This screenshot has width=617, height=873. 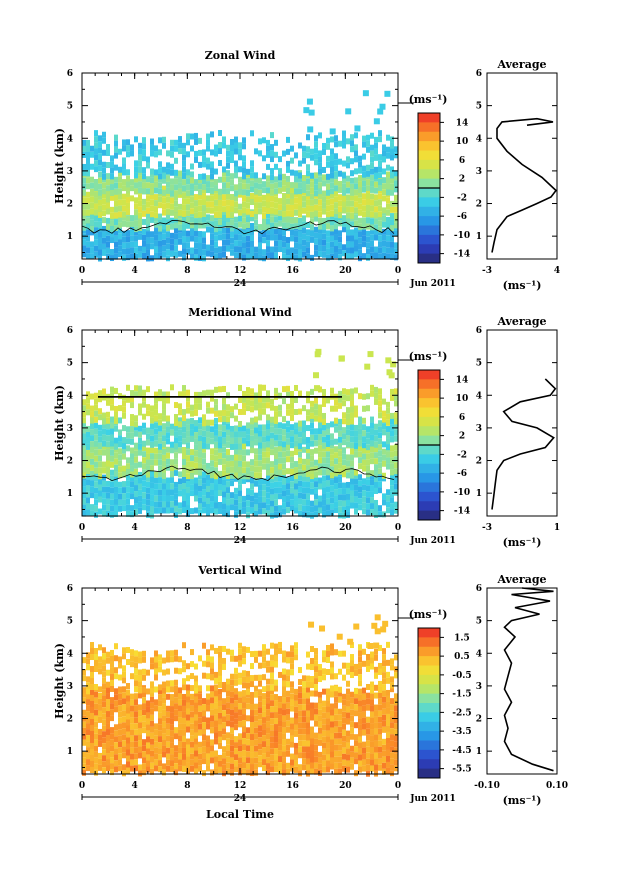 What do you see at coordinates (429, 773) in the screenshot?
I see `colorbar-segment` at bounding box center [429, 773].